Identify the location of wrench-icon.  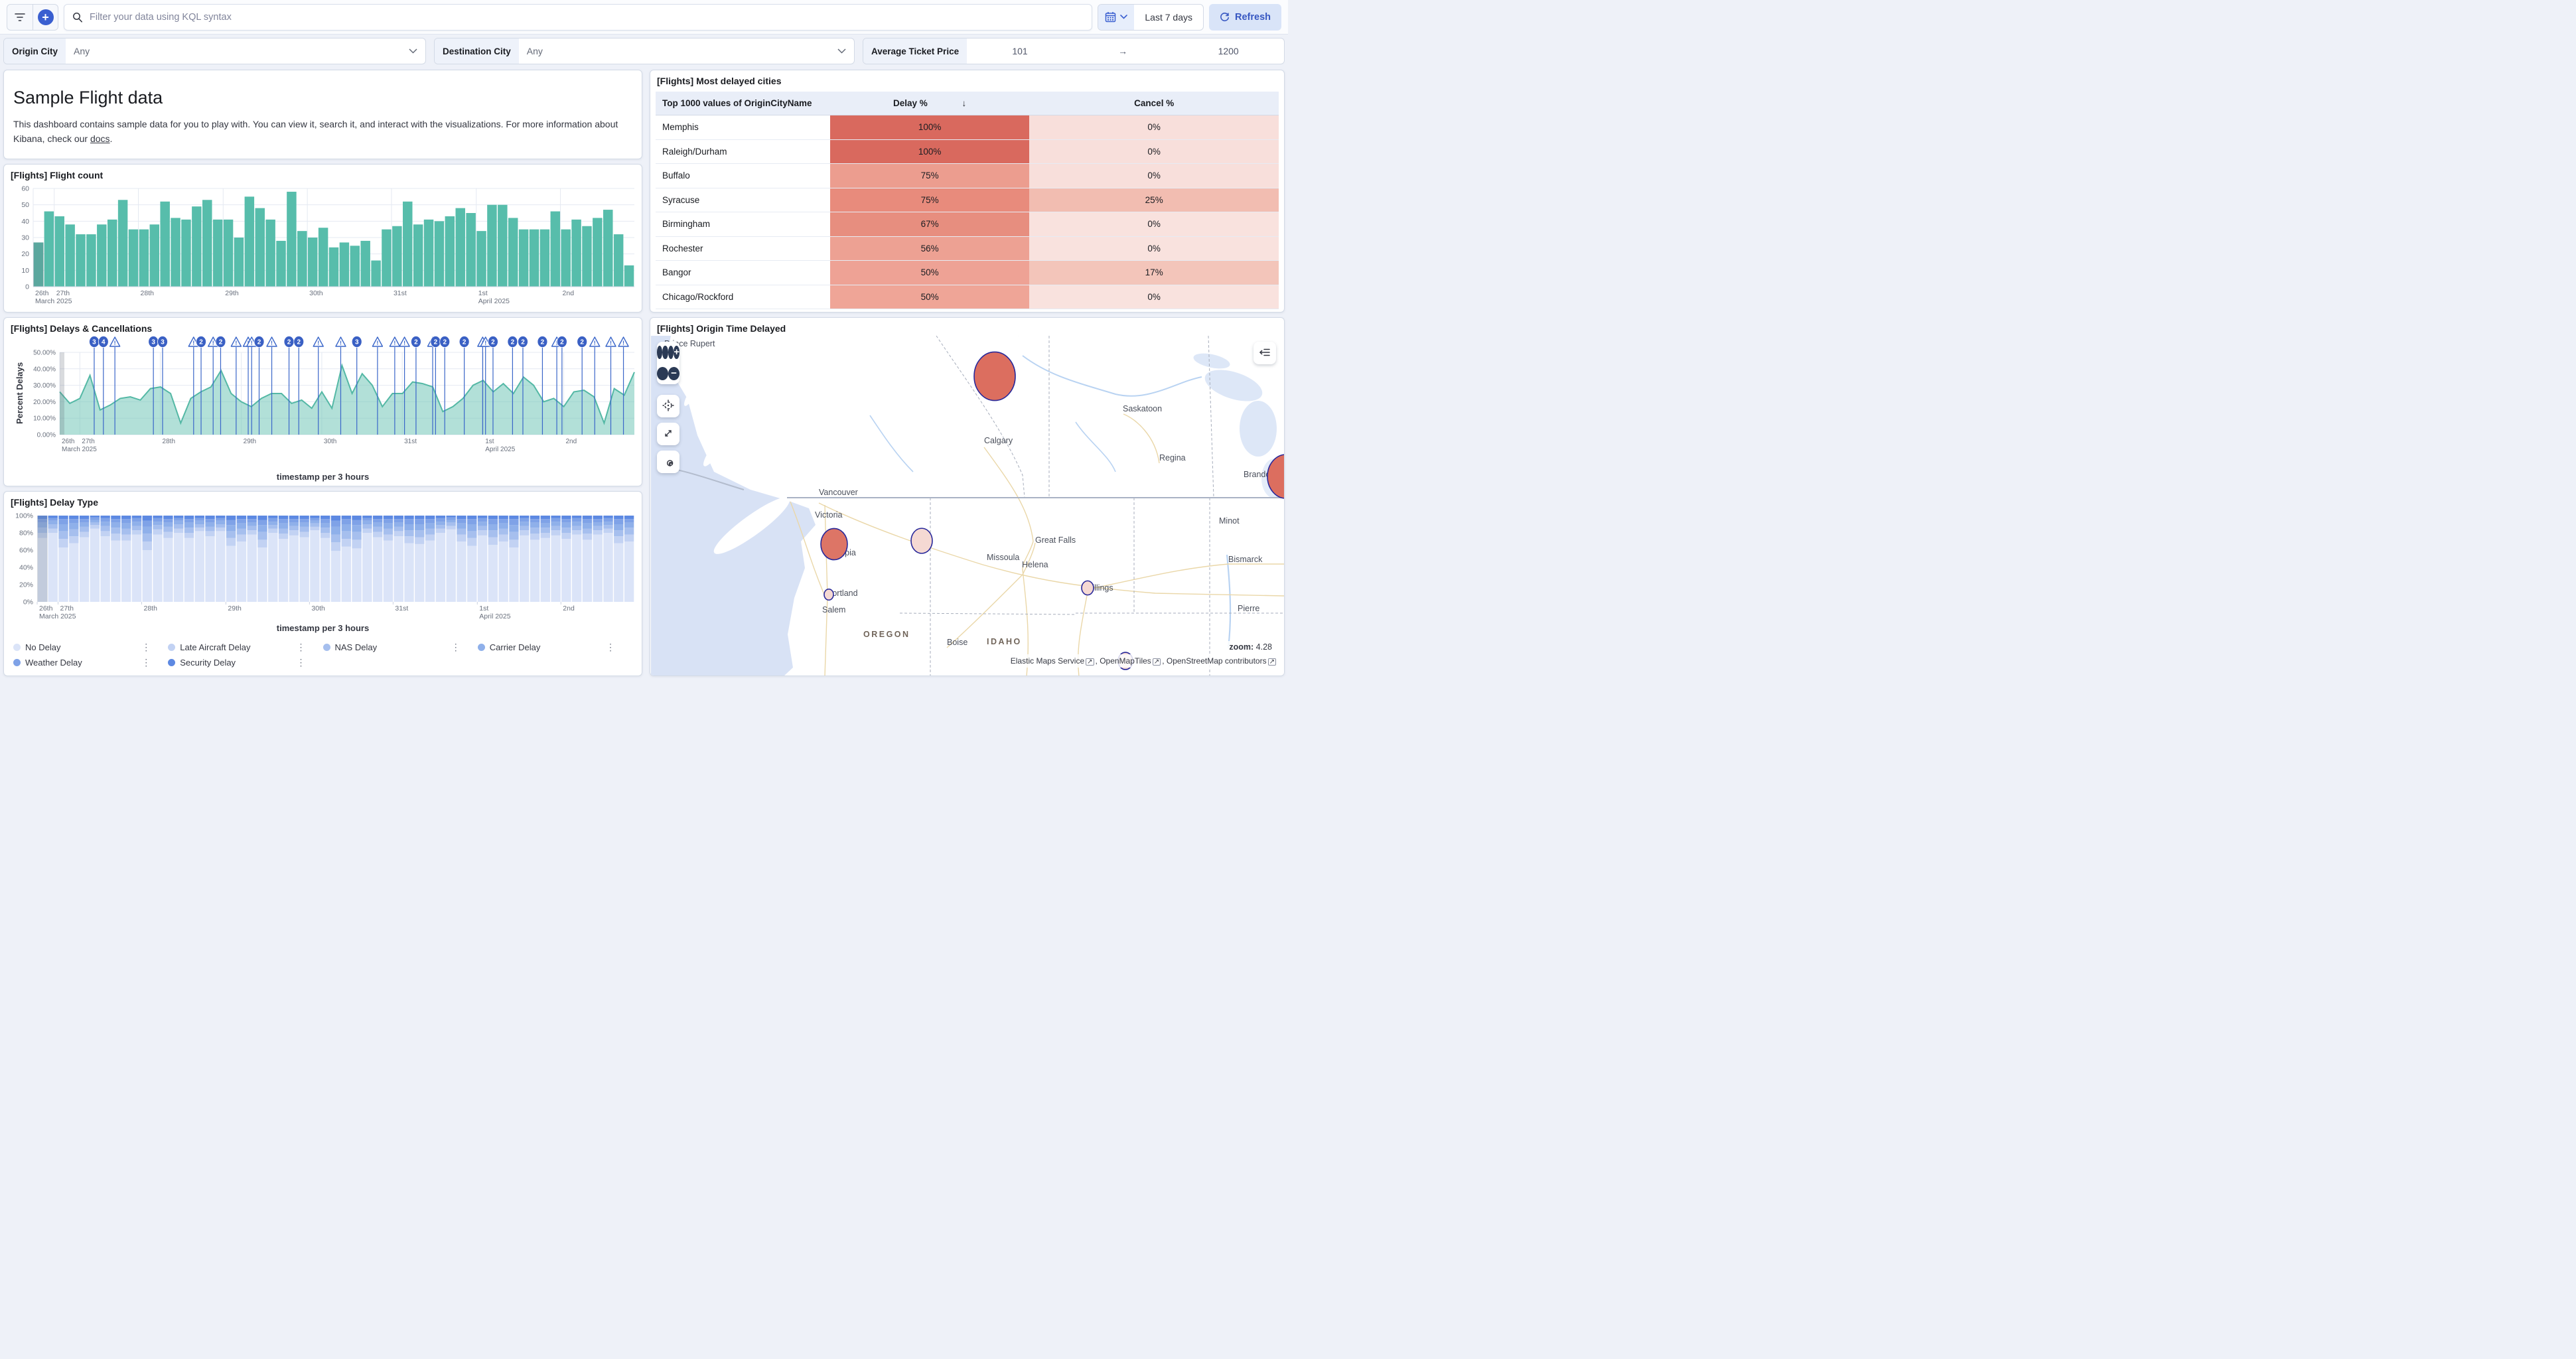
(670, 462).